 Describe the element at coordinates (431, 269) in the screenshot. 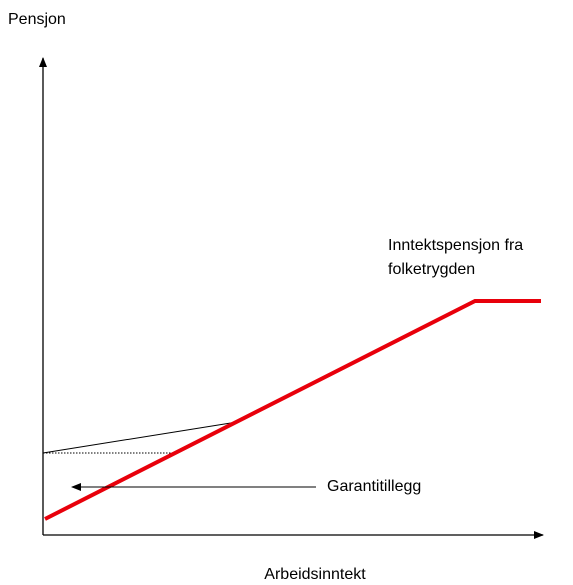

I see `curve-label: folketrygden` at that location.